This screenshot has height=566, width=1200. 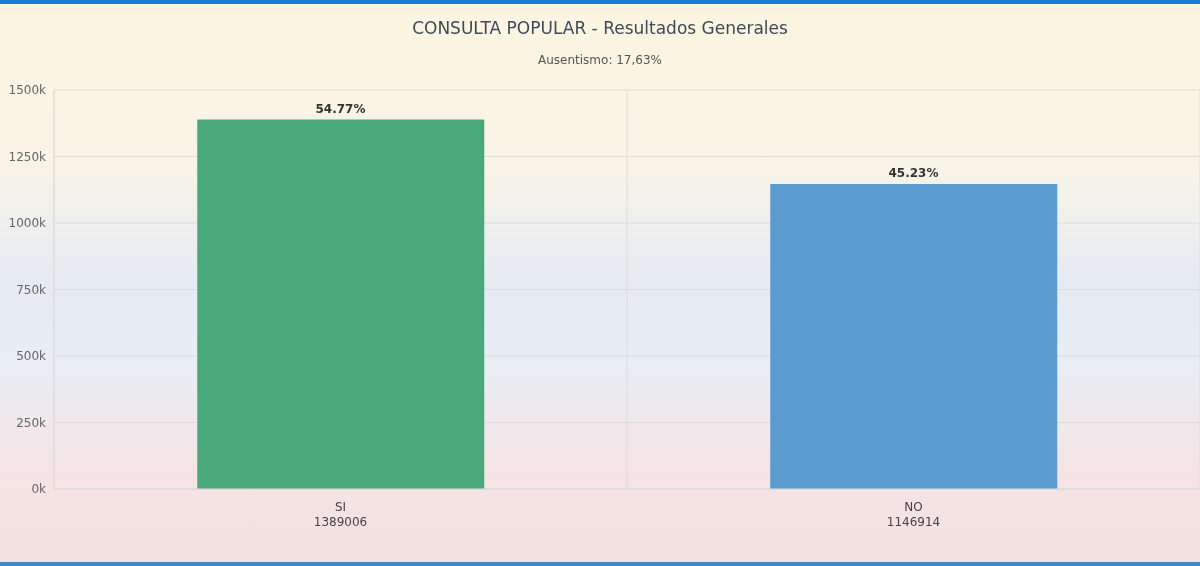 I want to click on annotation: 54.77%, so click(x=340, y=108).